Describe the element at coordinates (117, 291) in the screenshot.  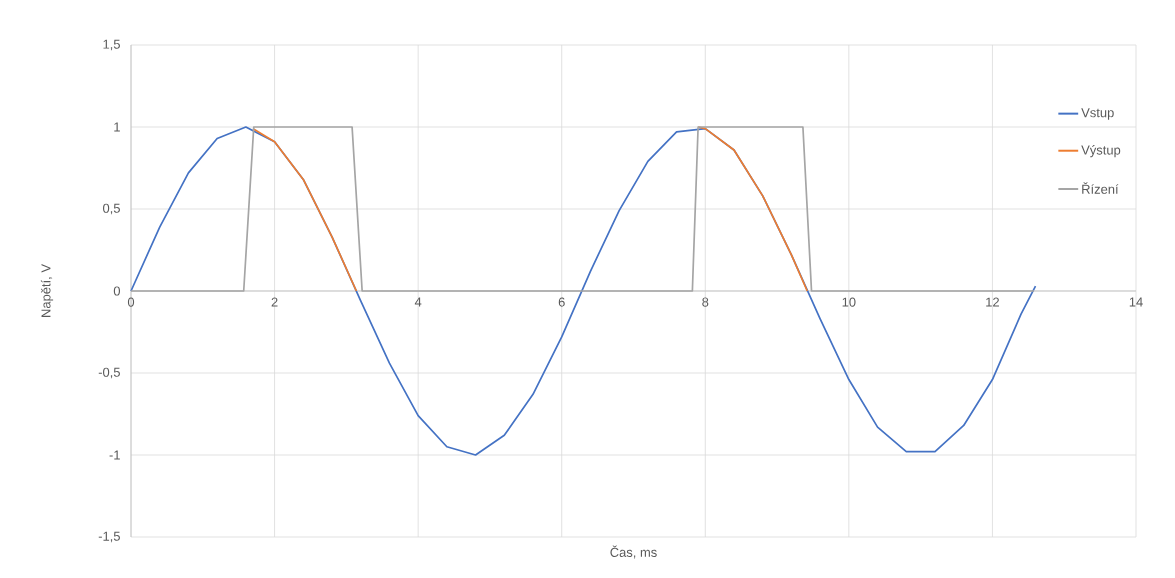
I see `y-tick-label: 0` at that location.